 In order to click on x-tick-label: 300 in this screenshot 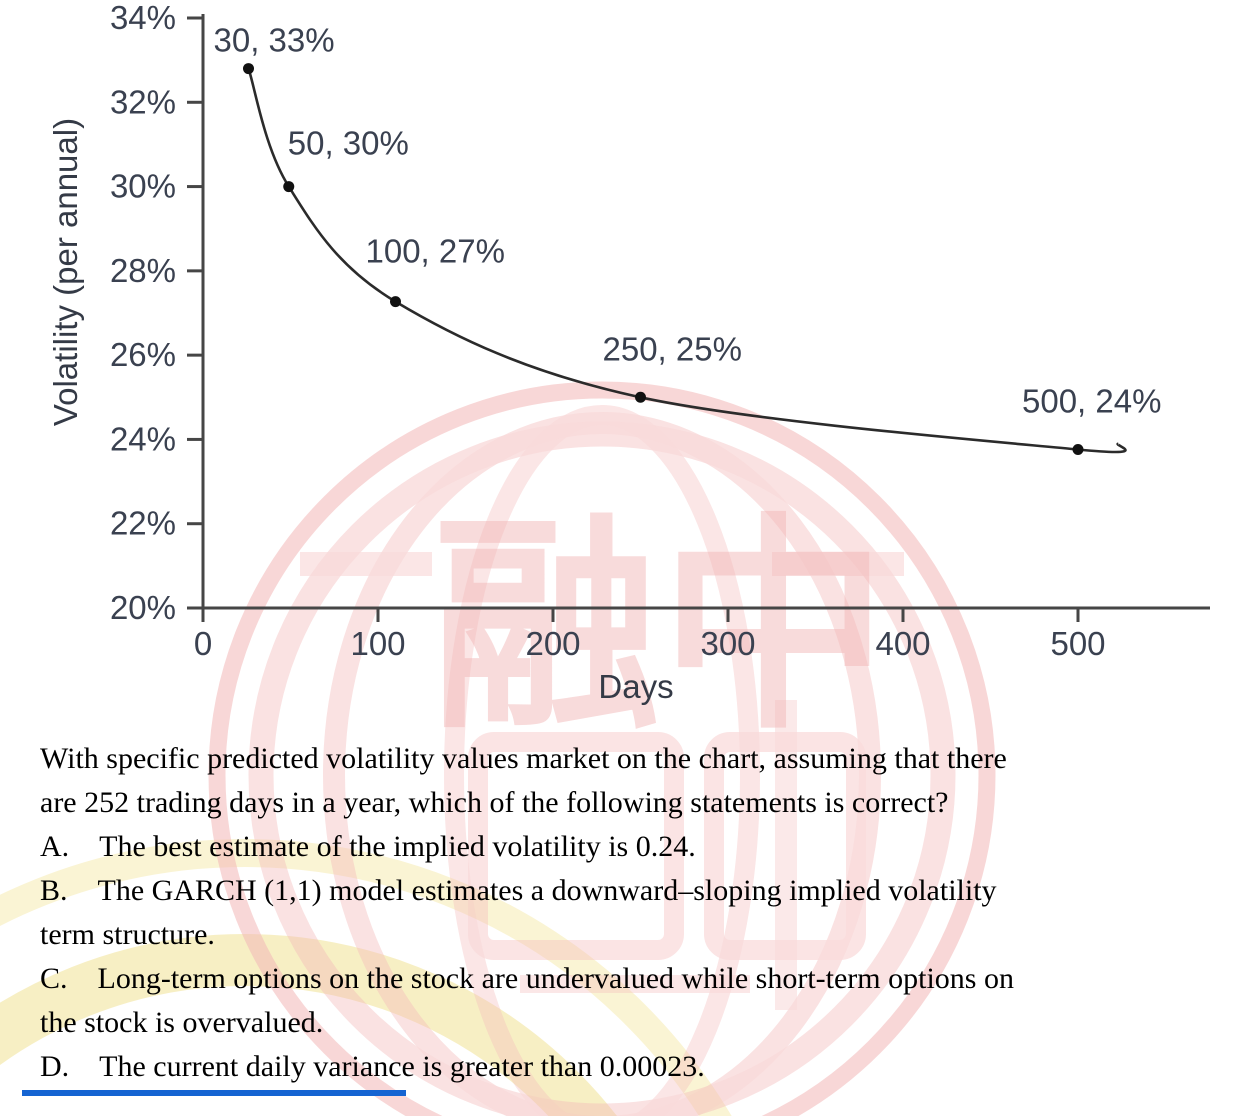, I will do `click(727, 643)`.